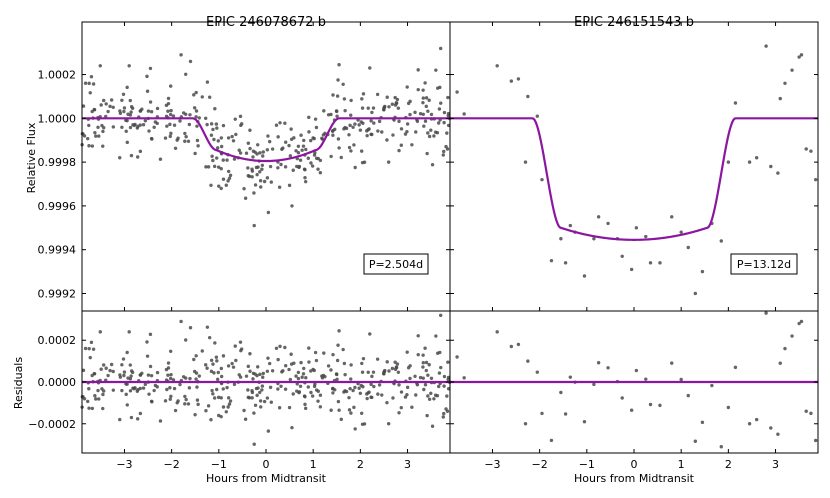 This screenshot has width=830, height=498. What do you see at coordinates (57, 206) in the screenshot?
I see `flux-y-tick-label: 0.9996` at bounding box center [57, 206].